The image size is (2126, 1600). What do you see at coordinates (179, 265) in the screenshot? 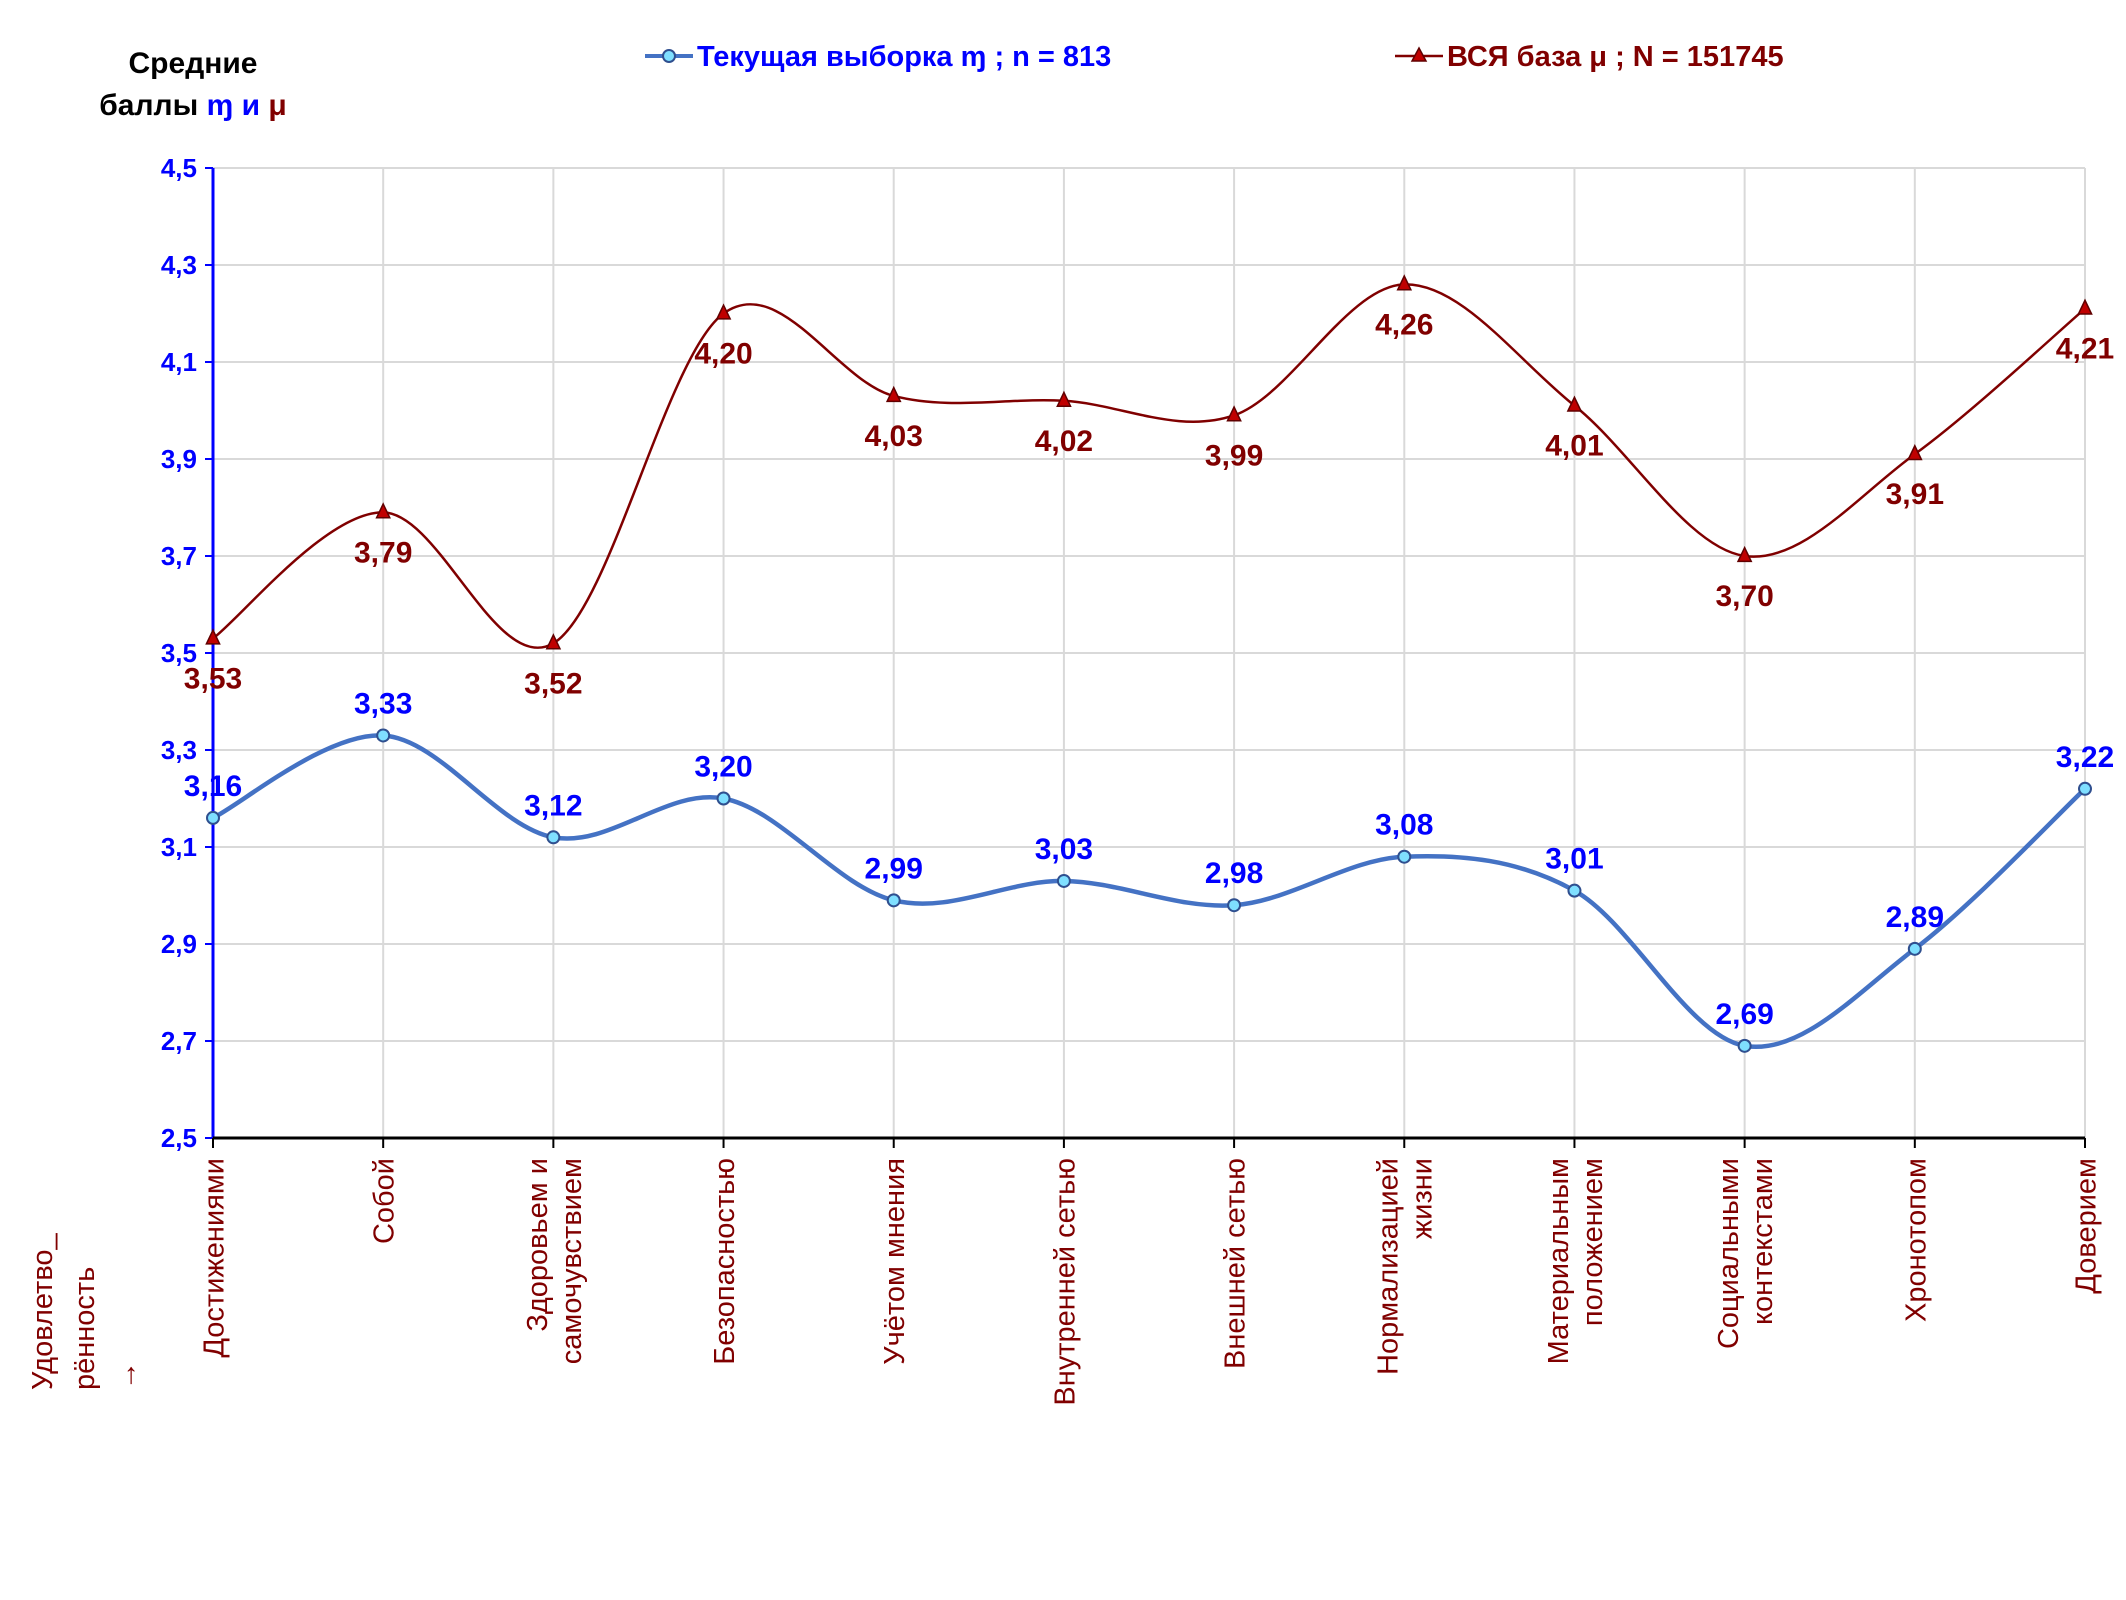
I see `y-tick-label: 4,3` at bounding box center [179, 265].